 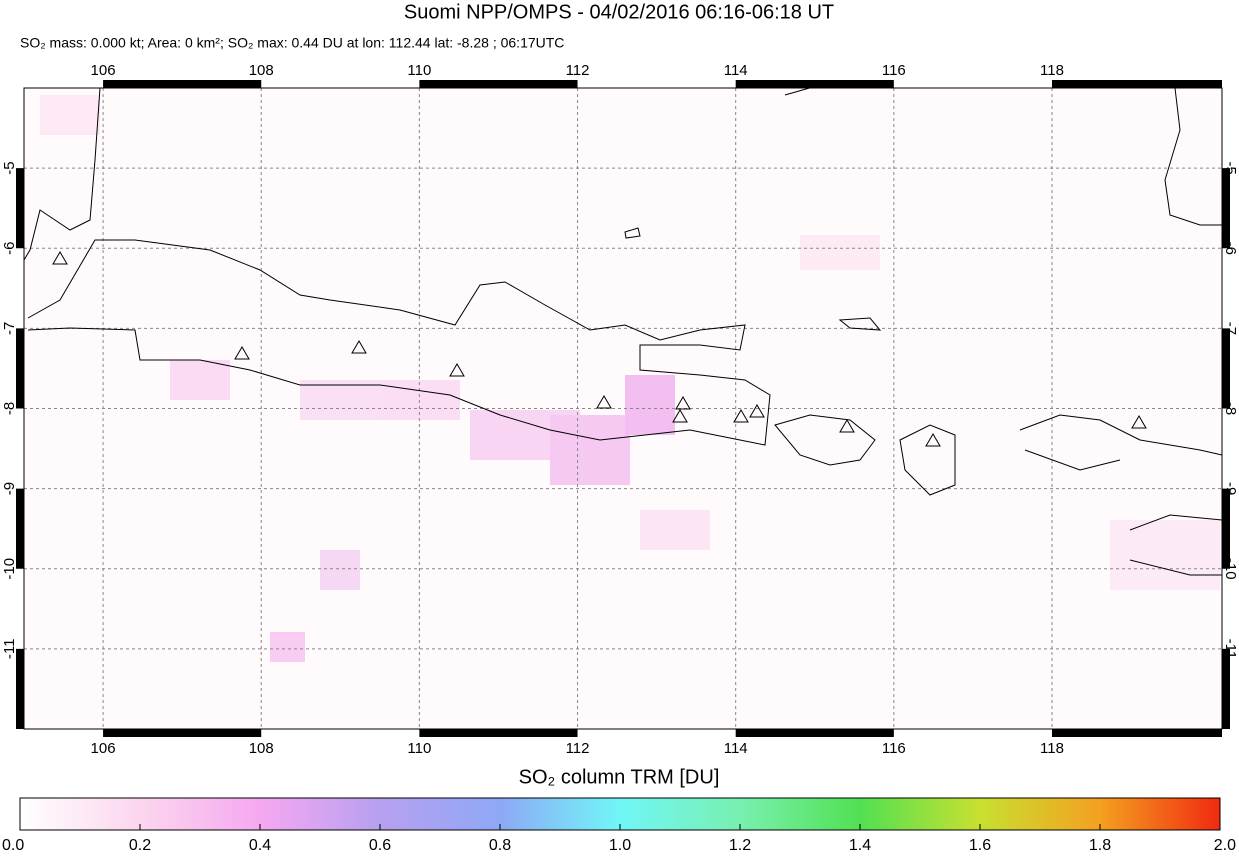 What do you see at coordinates (620, 845) in the screenshot?
I see `colorbar-tick-label: 1.0` at bounding box center [620, 845].